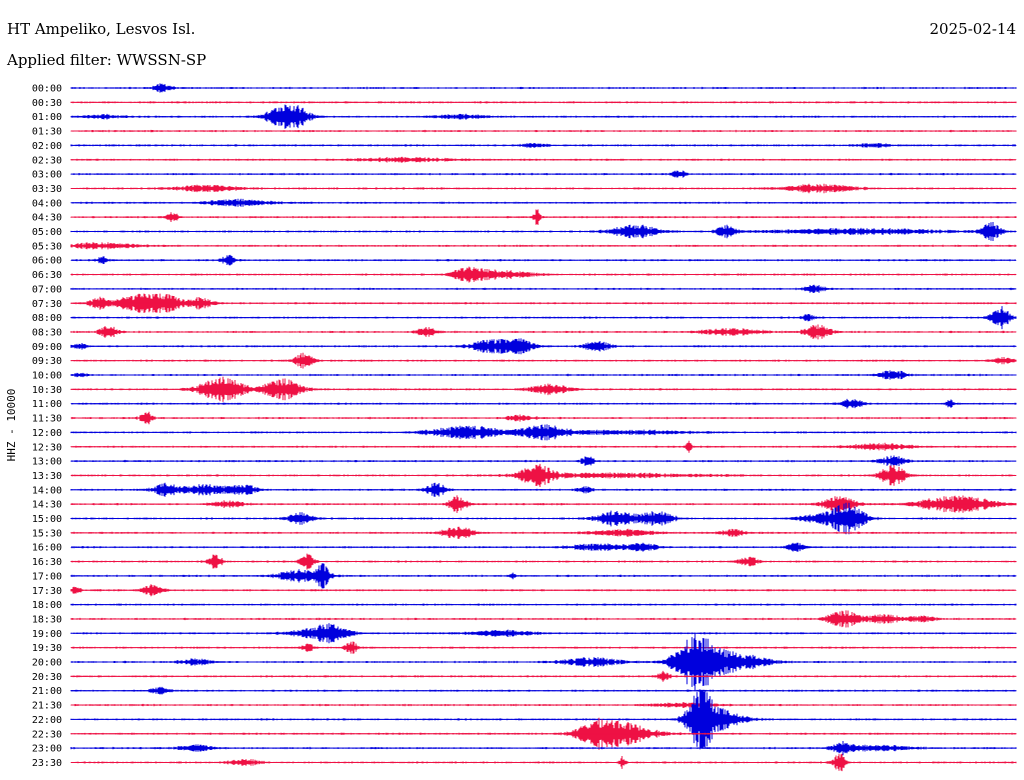  I want to click on row-time-label: 19:00, so click(47, 634).